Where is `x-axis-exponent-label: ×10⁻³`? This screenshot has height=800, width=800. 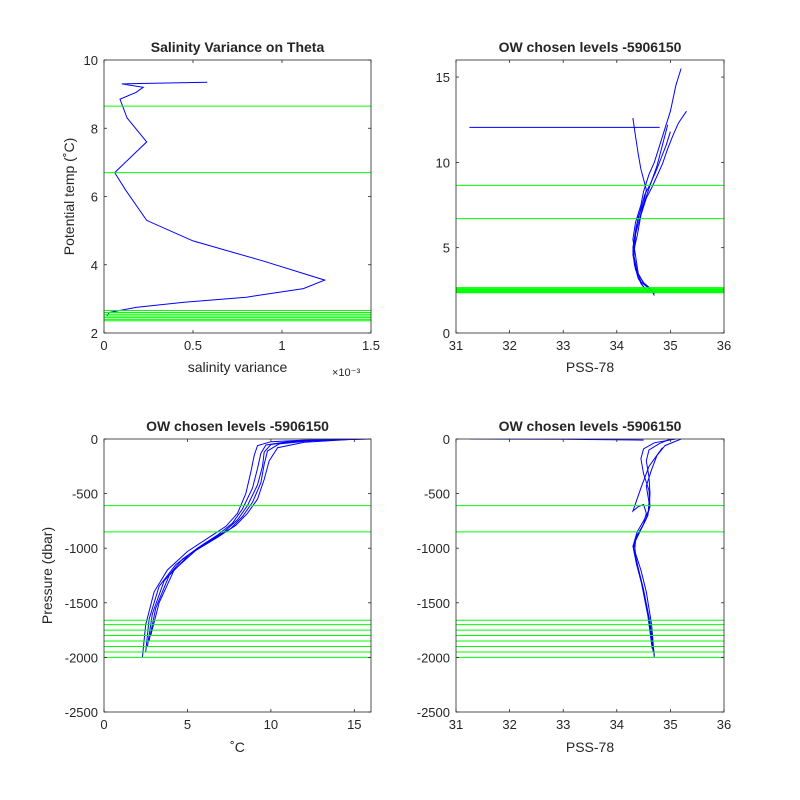 x-axis-exponent-label: ×10⁻³ is located at coordinates (346, 373).